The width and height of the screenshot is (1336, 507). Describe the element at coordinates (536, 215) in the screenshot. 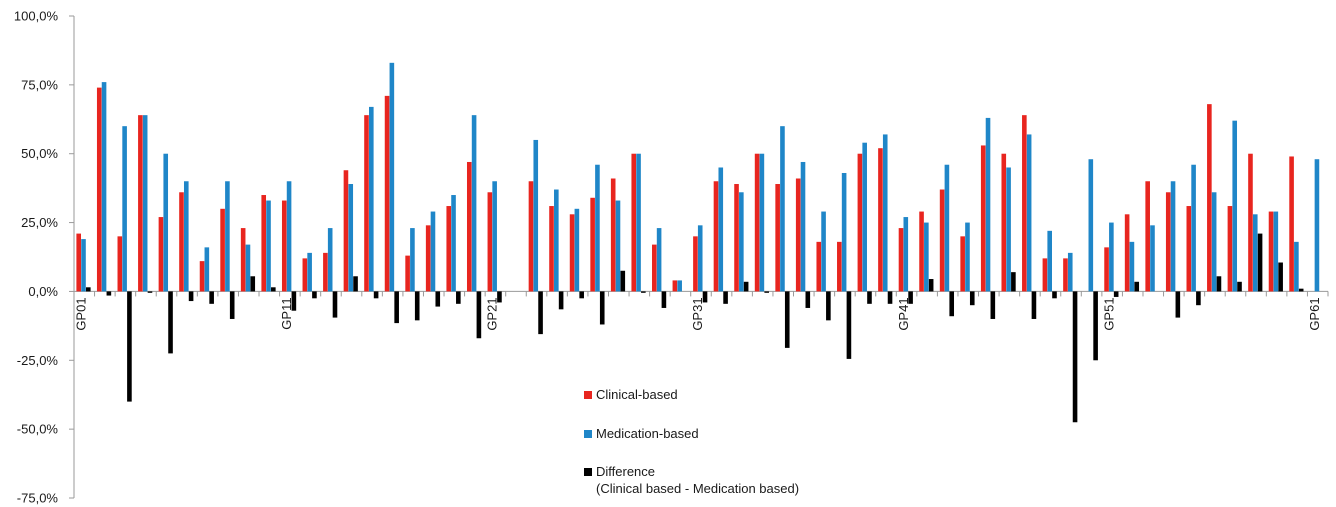

I see `bar-medication-GP23` at that location.